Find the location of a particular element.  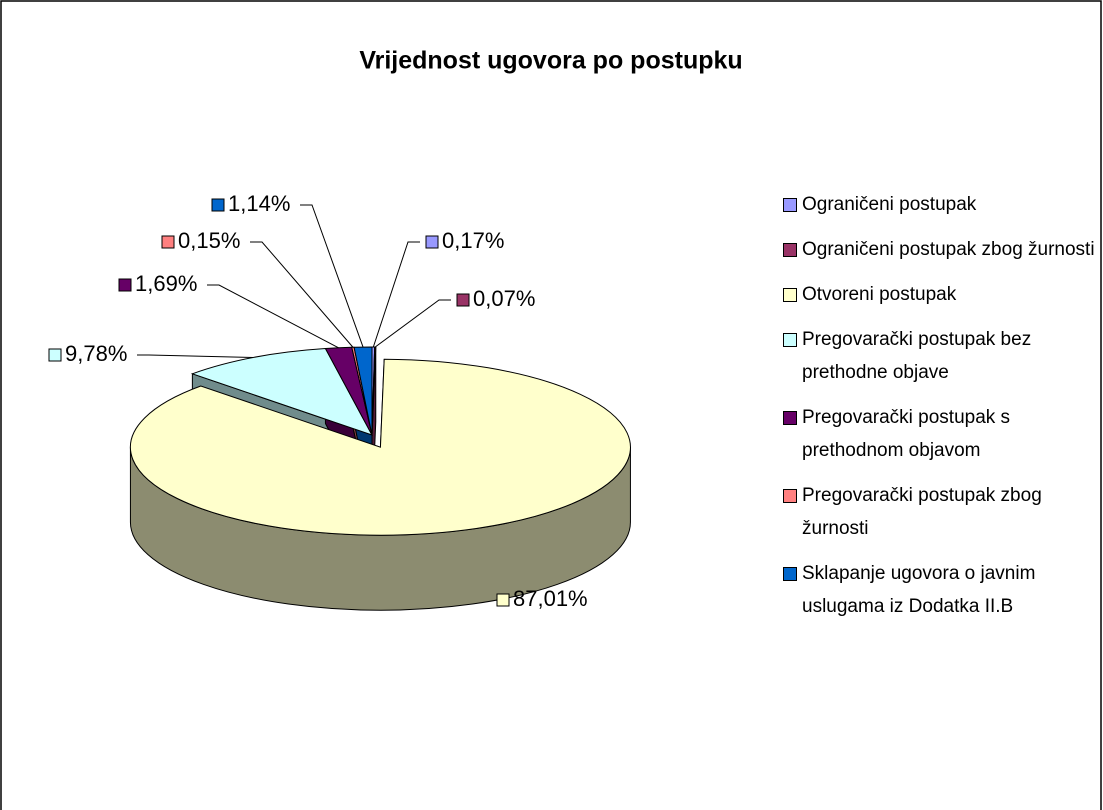

data-label: 1,14% is located at coordinates (259, 203).